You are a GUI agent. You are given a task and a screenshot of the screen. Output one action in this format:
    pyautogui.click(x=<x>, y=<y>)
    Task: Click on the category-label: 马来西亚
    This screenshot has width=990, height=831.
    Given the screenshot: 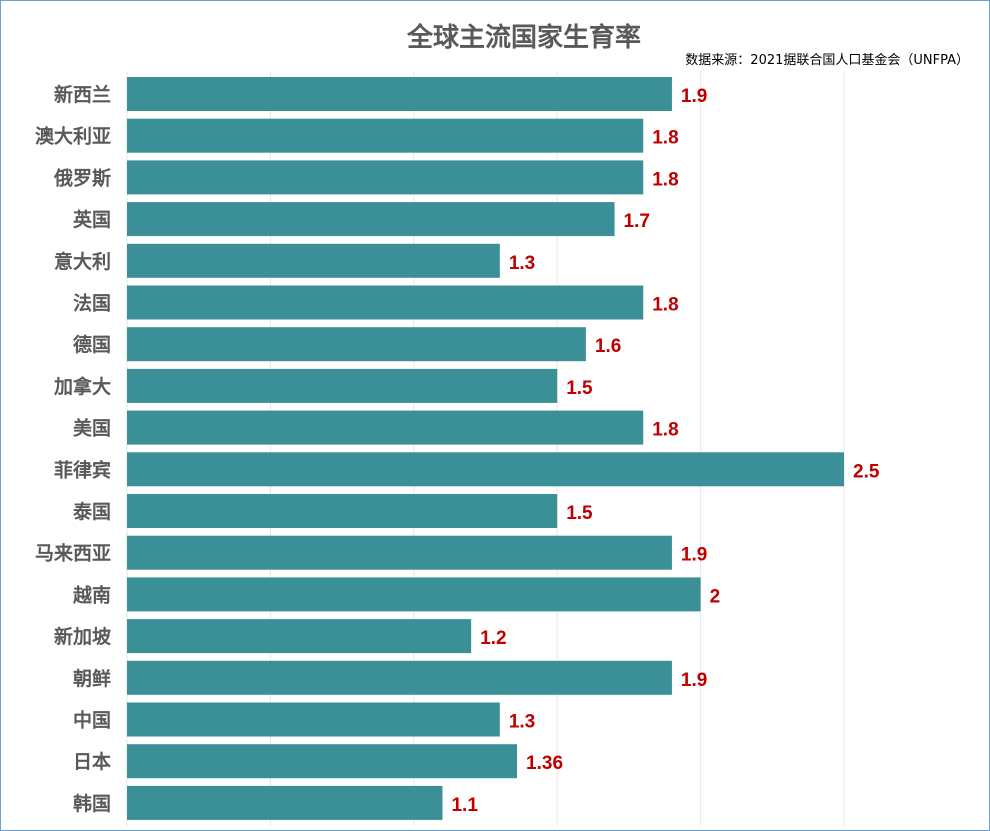 What is the action you would take?
    pyautogui.click(x=73, y=554)
    